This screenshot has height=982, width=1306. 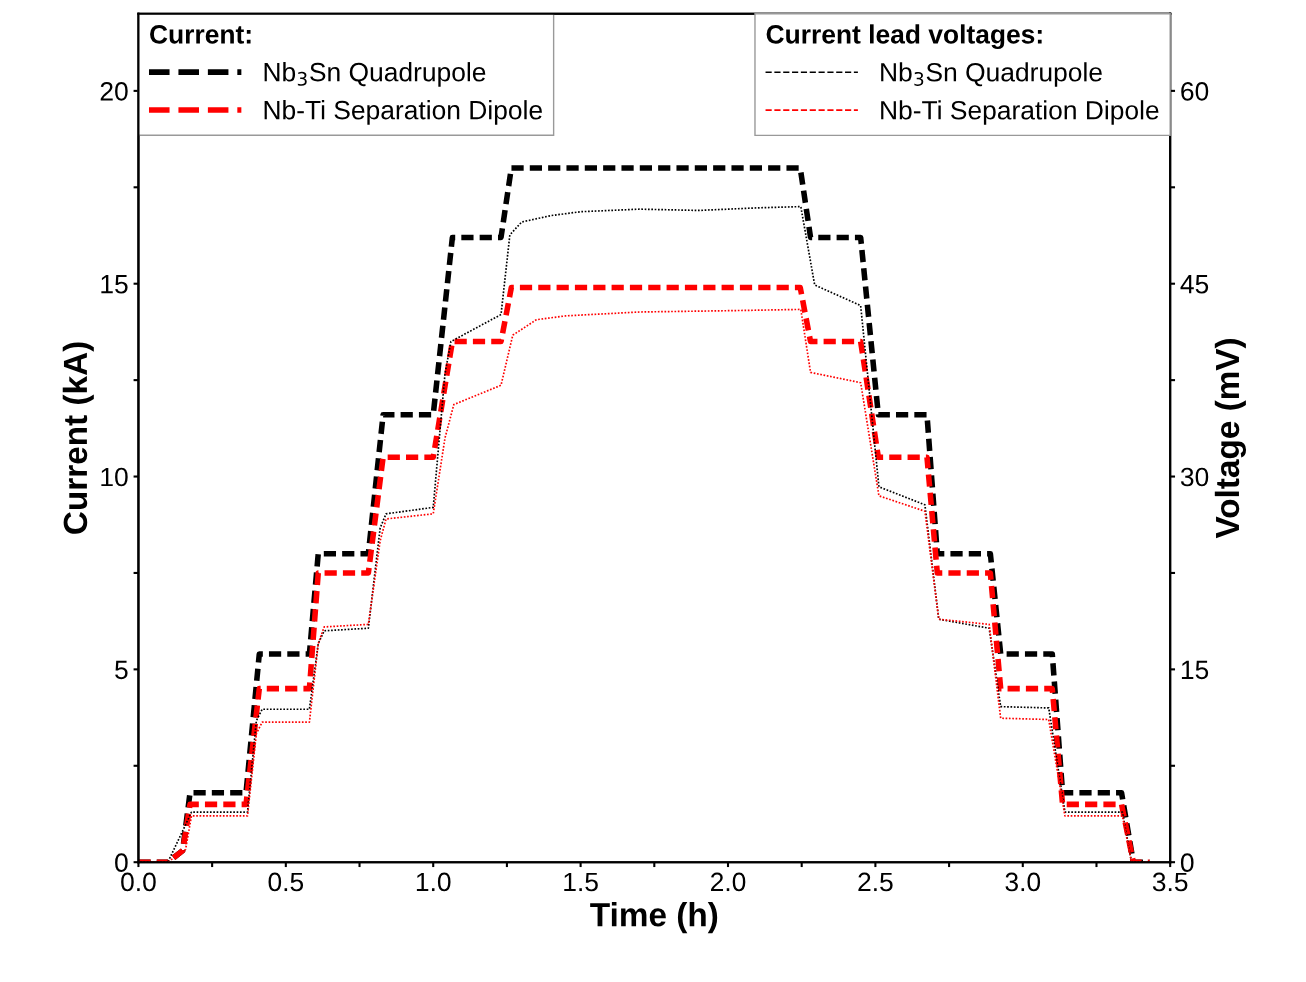 I want to click on y-tick-label: 15, so click(x=114, y=284).